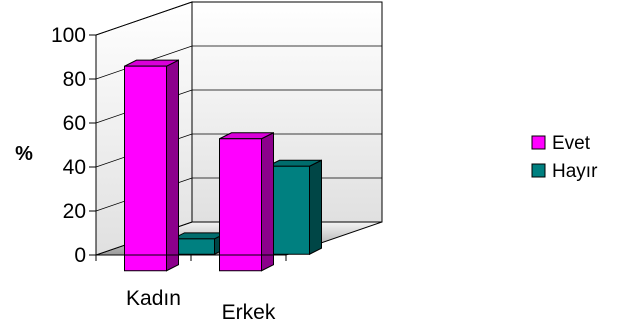  What do you see at coordinates (80, 255) in the screenshot?
I see `y-tick-label-0: 0` at bounding box center [80, 255].